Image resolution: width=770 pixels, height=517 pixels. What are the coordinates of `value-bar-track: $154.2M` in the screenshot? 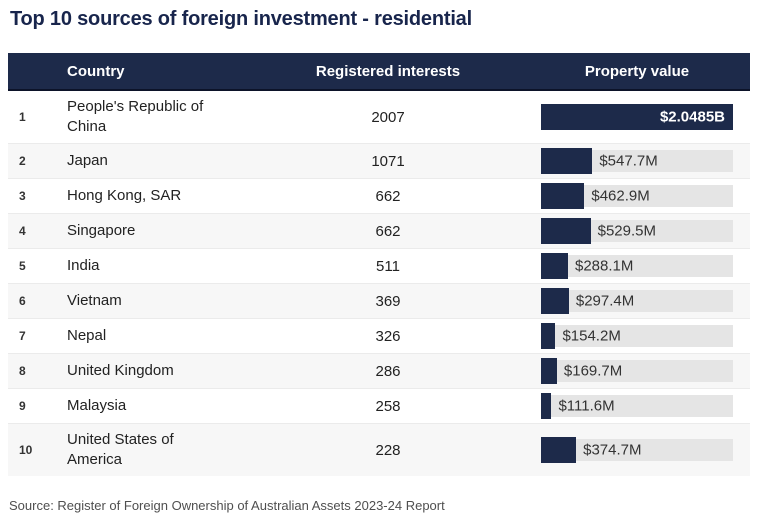 It's located at (637, 336).